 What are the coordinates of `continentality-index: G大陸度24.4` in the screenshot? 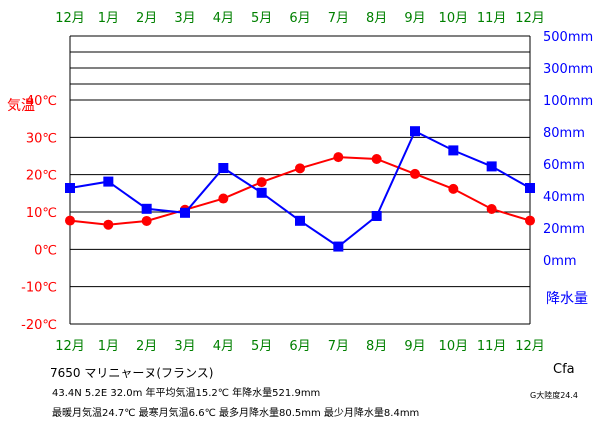 It's located at (554, 395).